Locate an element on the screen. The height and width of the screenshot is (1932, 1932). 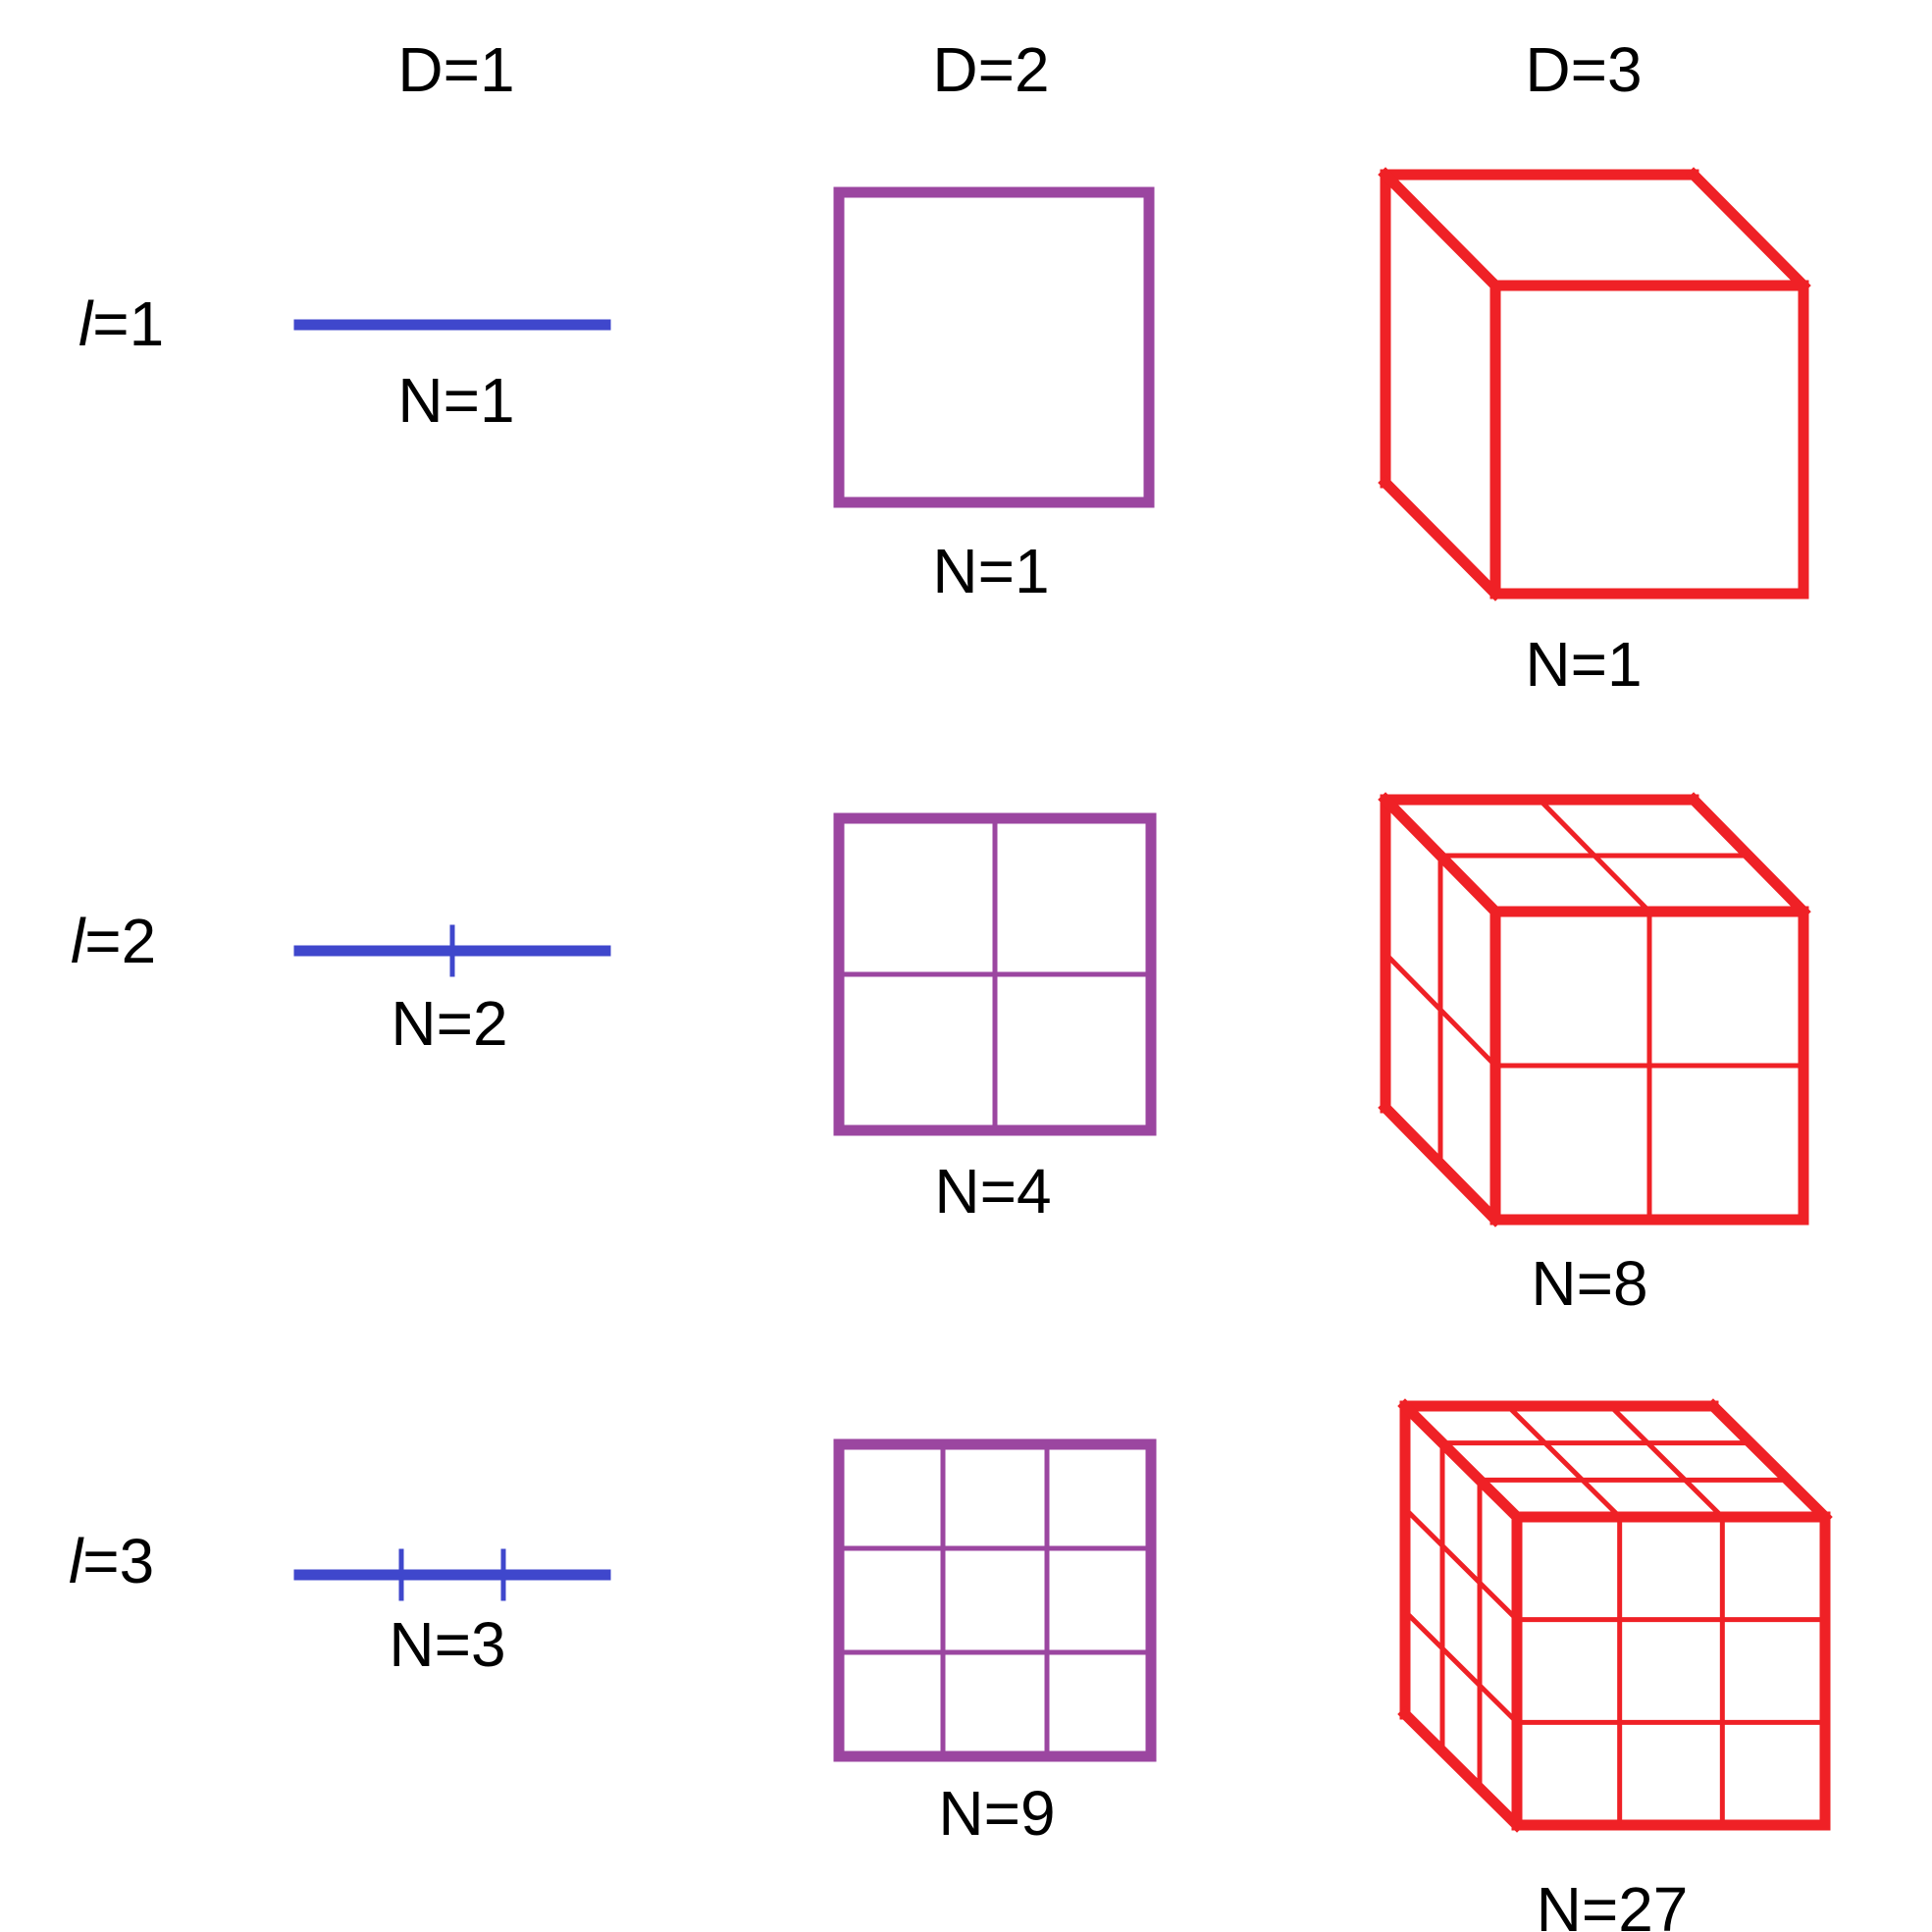
l-value: =2 is located at coordinates (120, 941).